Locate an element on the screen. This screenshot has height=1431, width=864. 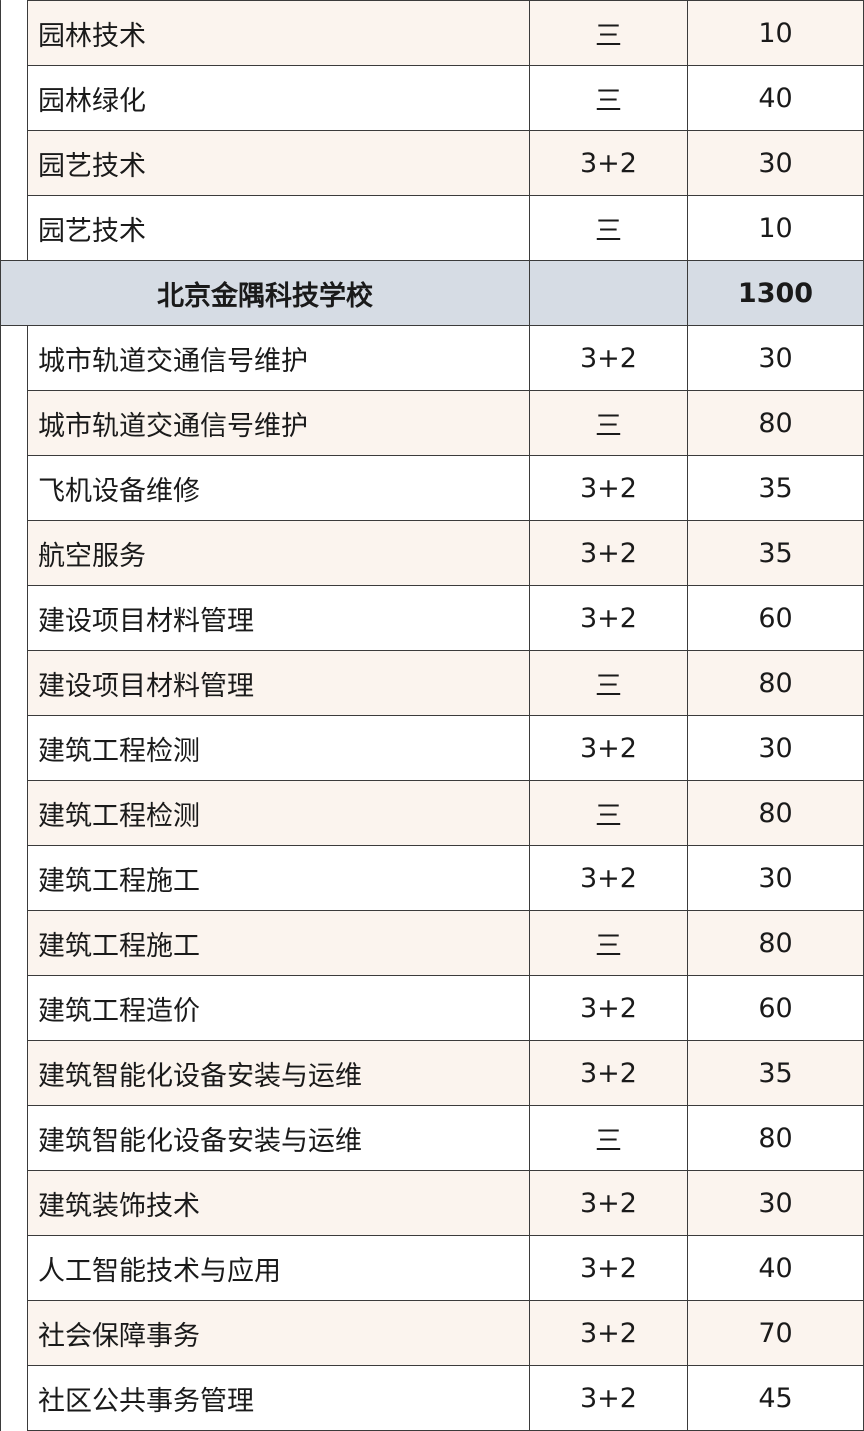
table-row: 人工智能技术与应用 3+2 40 is located at coordinates (432, 1268).